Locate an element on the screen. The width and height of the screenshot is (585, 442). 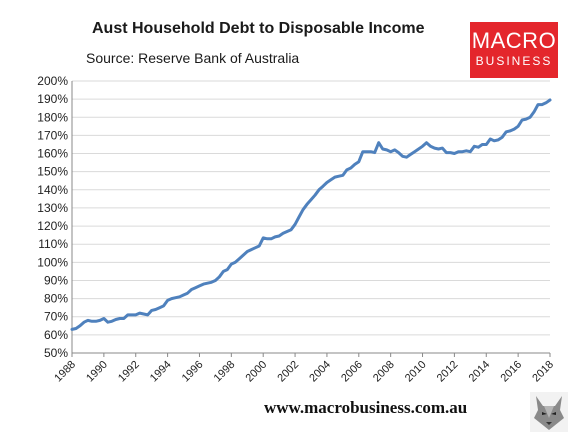
y-tick-label: 140% is located at coordinates (52, 190).